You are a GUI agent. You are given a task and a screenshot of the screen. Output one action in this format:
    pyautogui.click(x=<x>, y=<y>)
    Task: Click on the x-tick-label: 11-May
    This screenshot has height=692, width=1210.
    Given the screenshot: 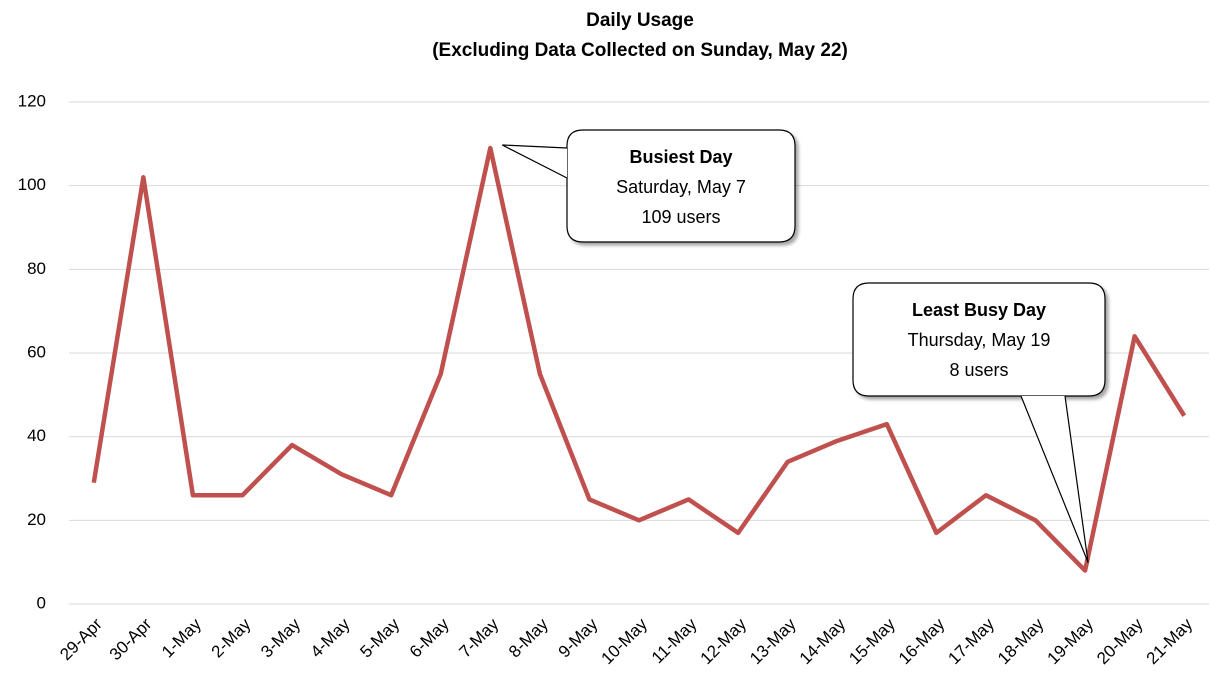 What is the action you would take?
    pyautogui.click(x=674, y=640)
    